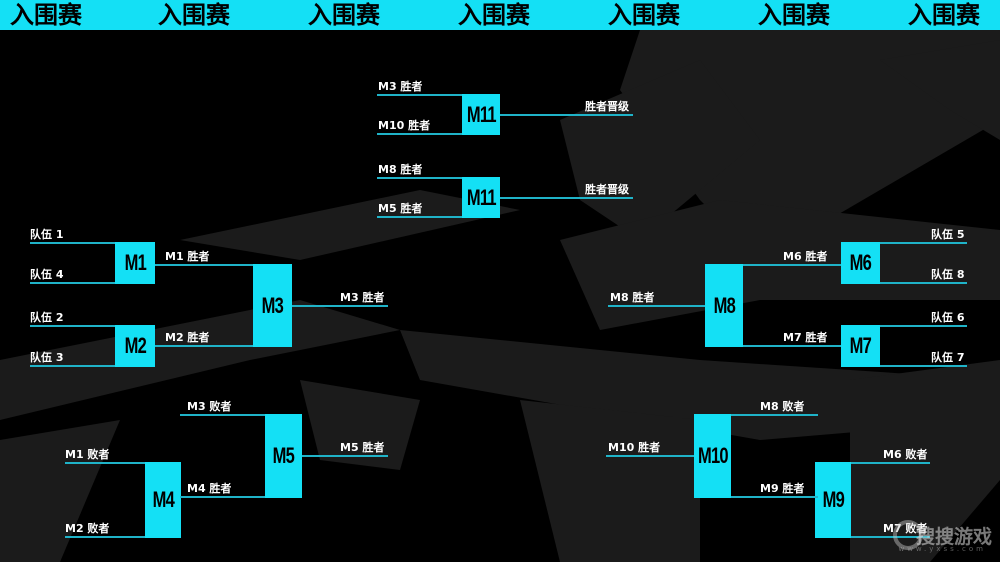 Image resolution: width=1000 pixels, height=562 pixels. Describe the element at coordinates (87, 528) in the screenshot. I see `input-label-bottom: M2 败者` at that location.